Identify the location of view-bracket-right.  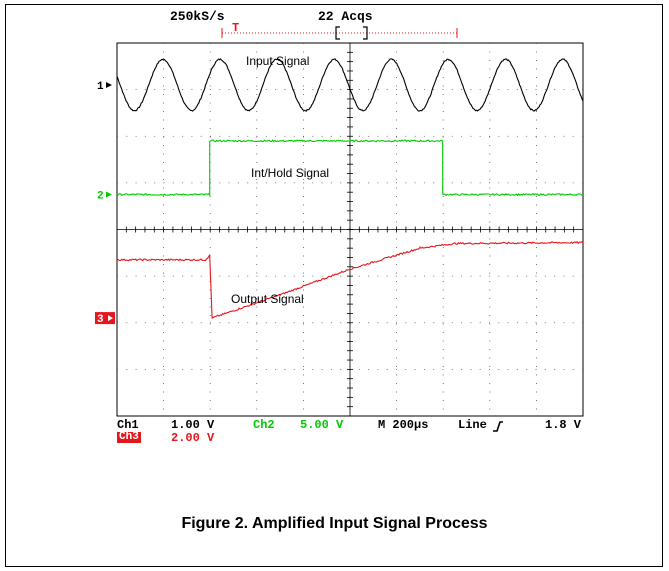
(365, 33).